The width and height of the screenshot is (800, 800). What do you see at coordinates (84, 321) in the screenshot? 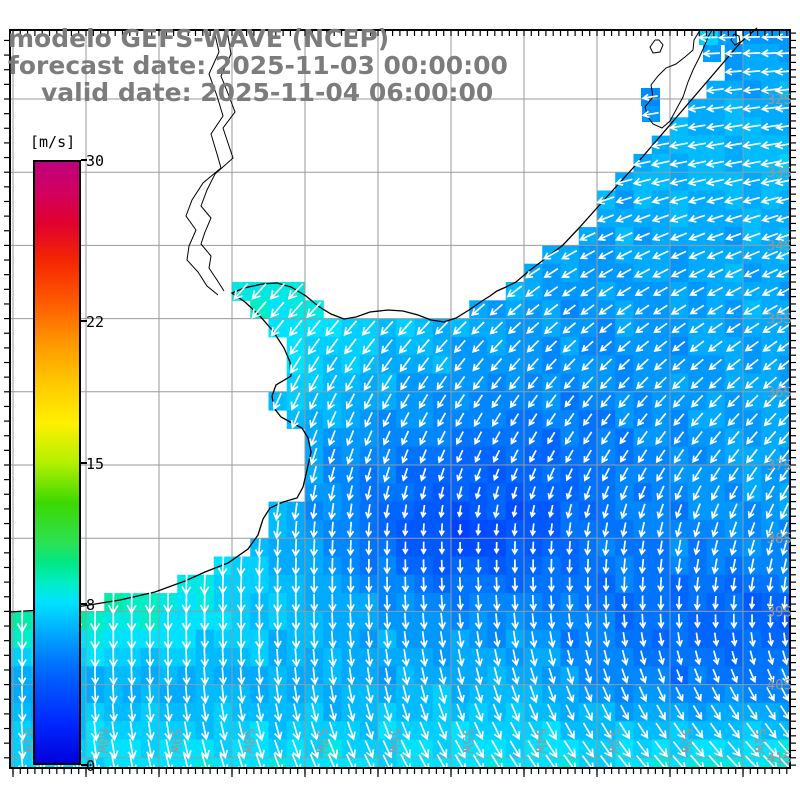
I see `colorbar-tick` at bounding box center [84, 321].